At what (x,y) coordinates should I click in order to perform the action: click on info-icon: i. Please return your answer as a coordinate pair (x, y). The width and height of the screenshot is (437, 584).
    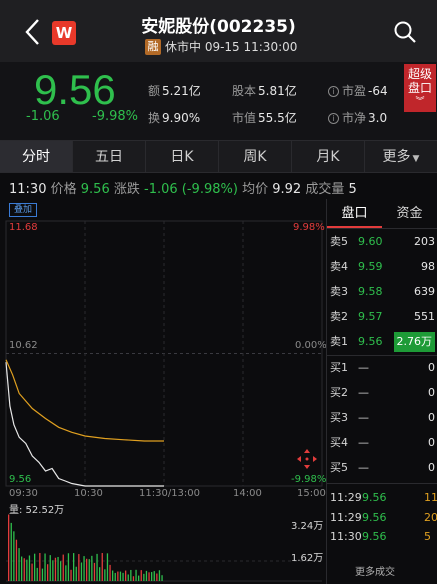
    Looking at the image, I should click on (333, 91).